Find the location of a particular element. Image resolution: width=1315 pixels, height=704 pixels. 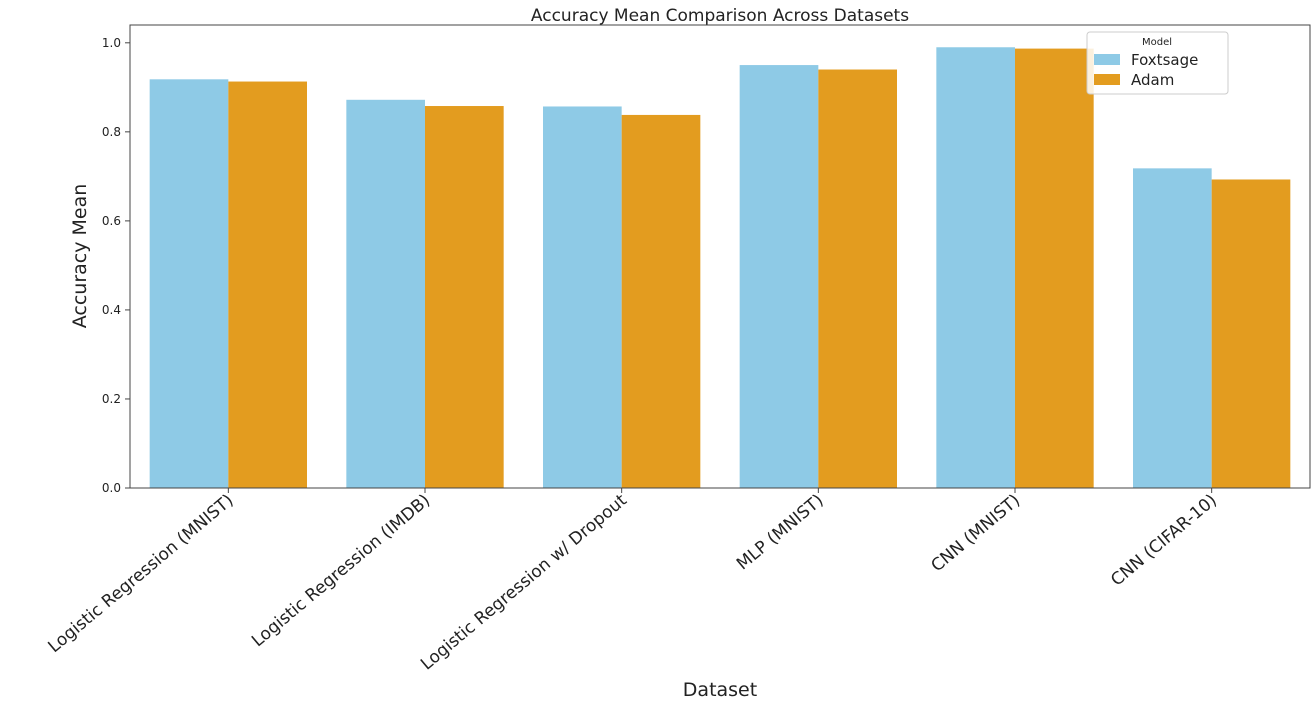

x-tick-label: Logistic Regression (MNIST) is located at coordinates (140, 574).